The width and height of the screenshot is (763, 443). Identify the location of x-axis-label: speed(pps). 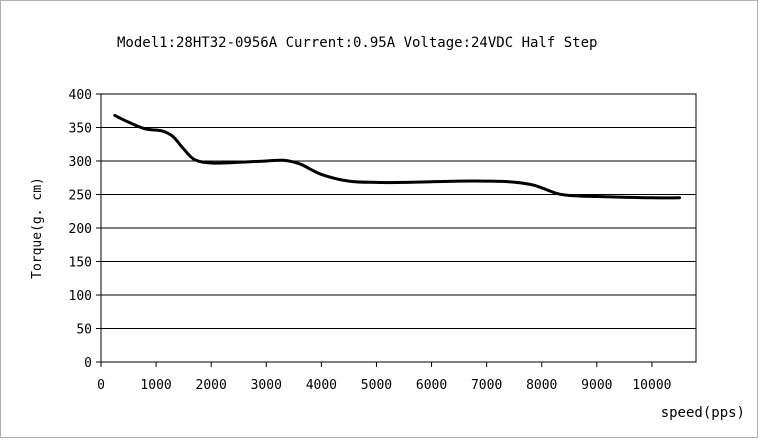
(703, 413).